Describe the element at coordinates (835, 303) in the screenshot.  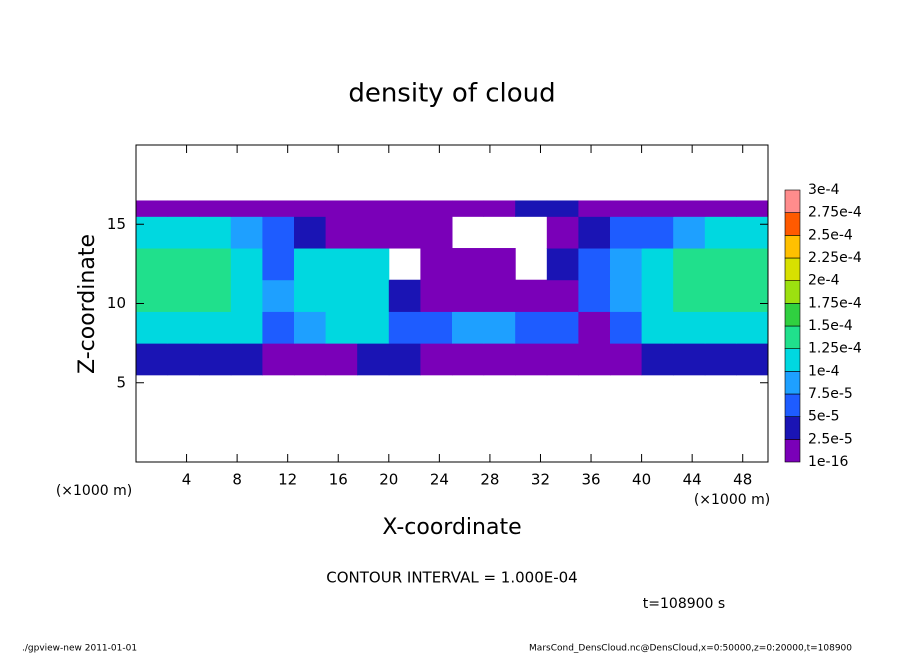
I see `colorbar-label: 1.75e-4` at that location.